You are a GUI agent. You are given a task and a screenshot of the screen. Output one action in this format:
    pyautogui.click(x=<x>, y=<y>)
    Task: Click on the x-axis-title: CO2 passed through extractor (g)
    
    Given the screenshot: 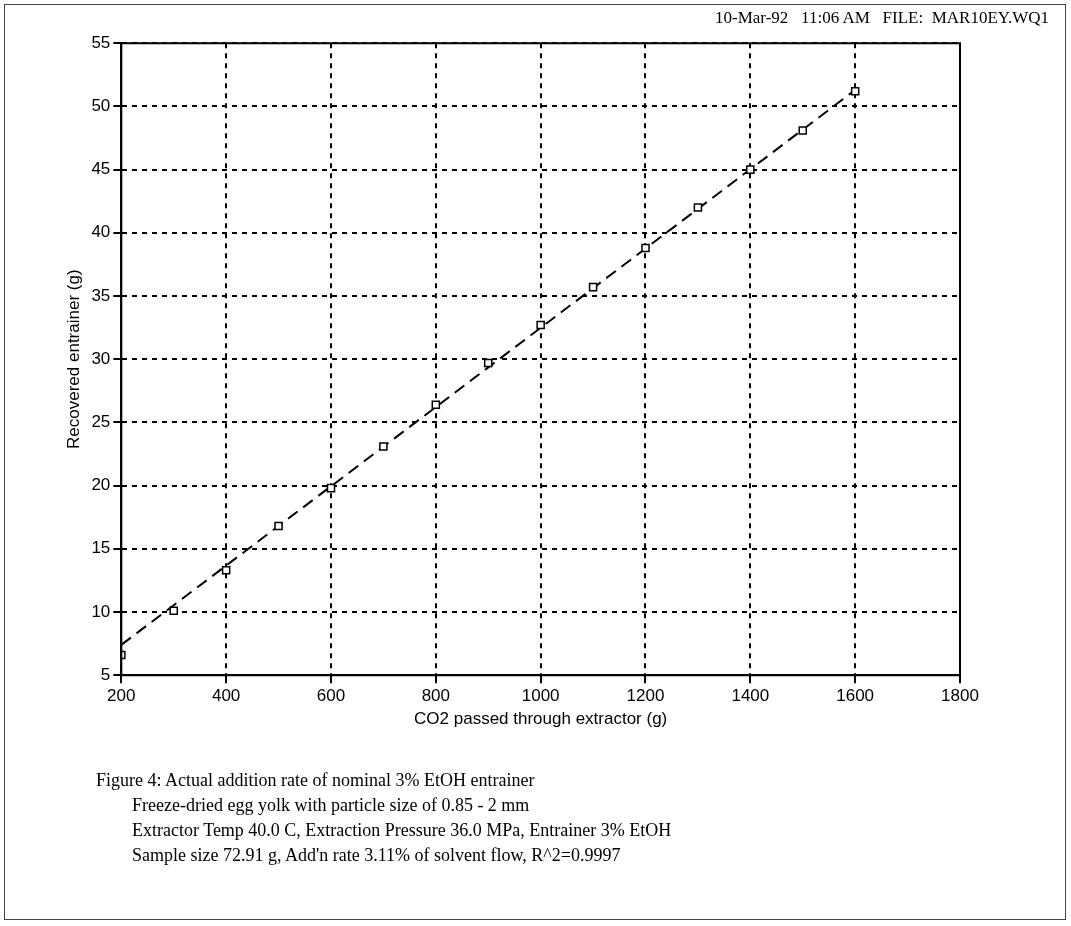 What is the action you would take?
    pyautogui.click(x=541, y=719)
    